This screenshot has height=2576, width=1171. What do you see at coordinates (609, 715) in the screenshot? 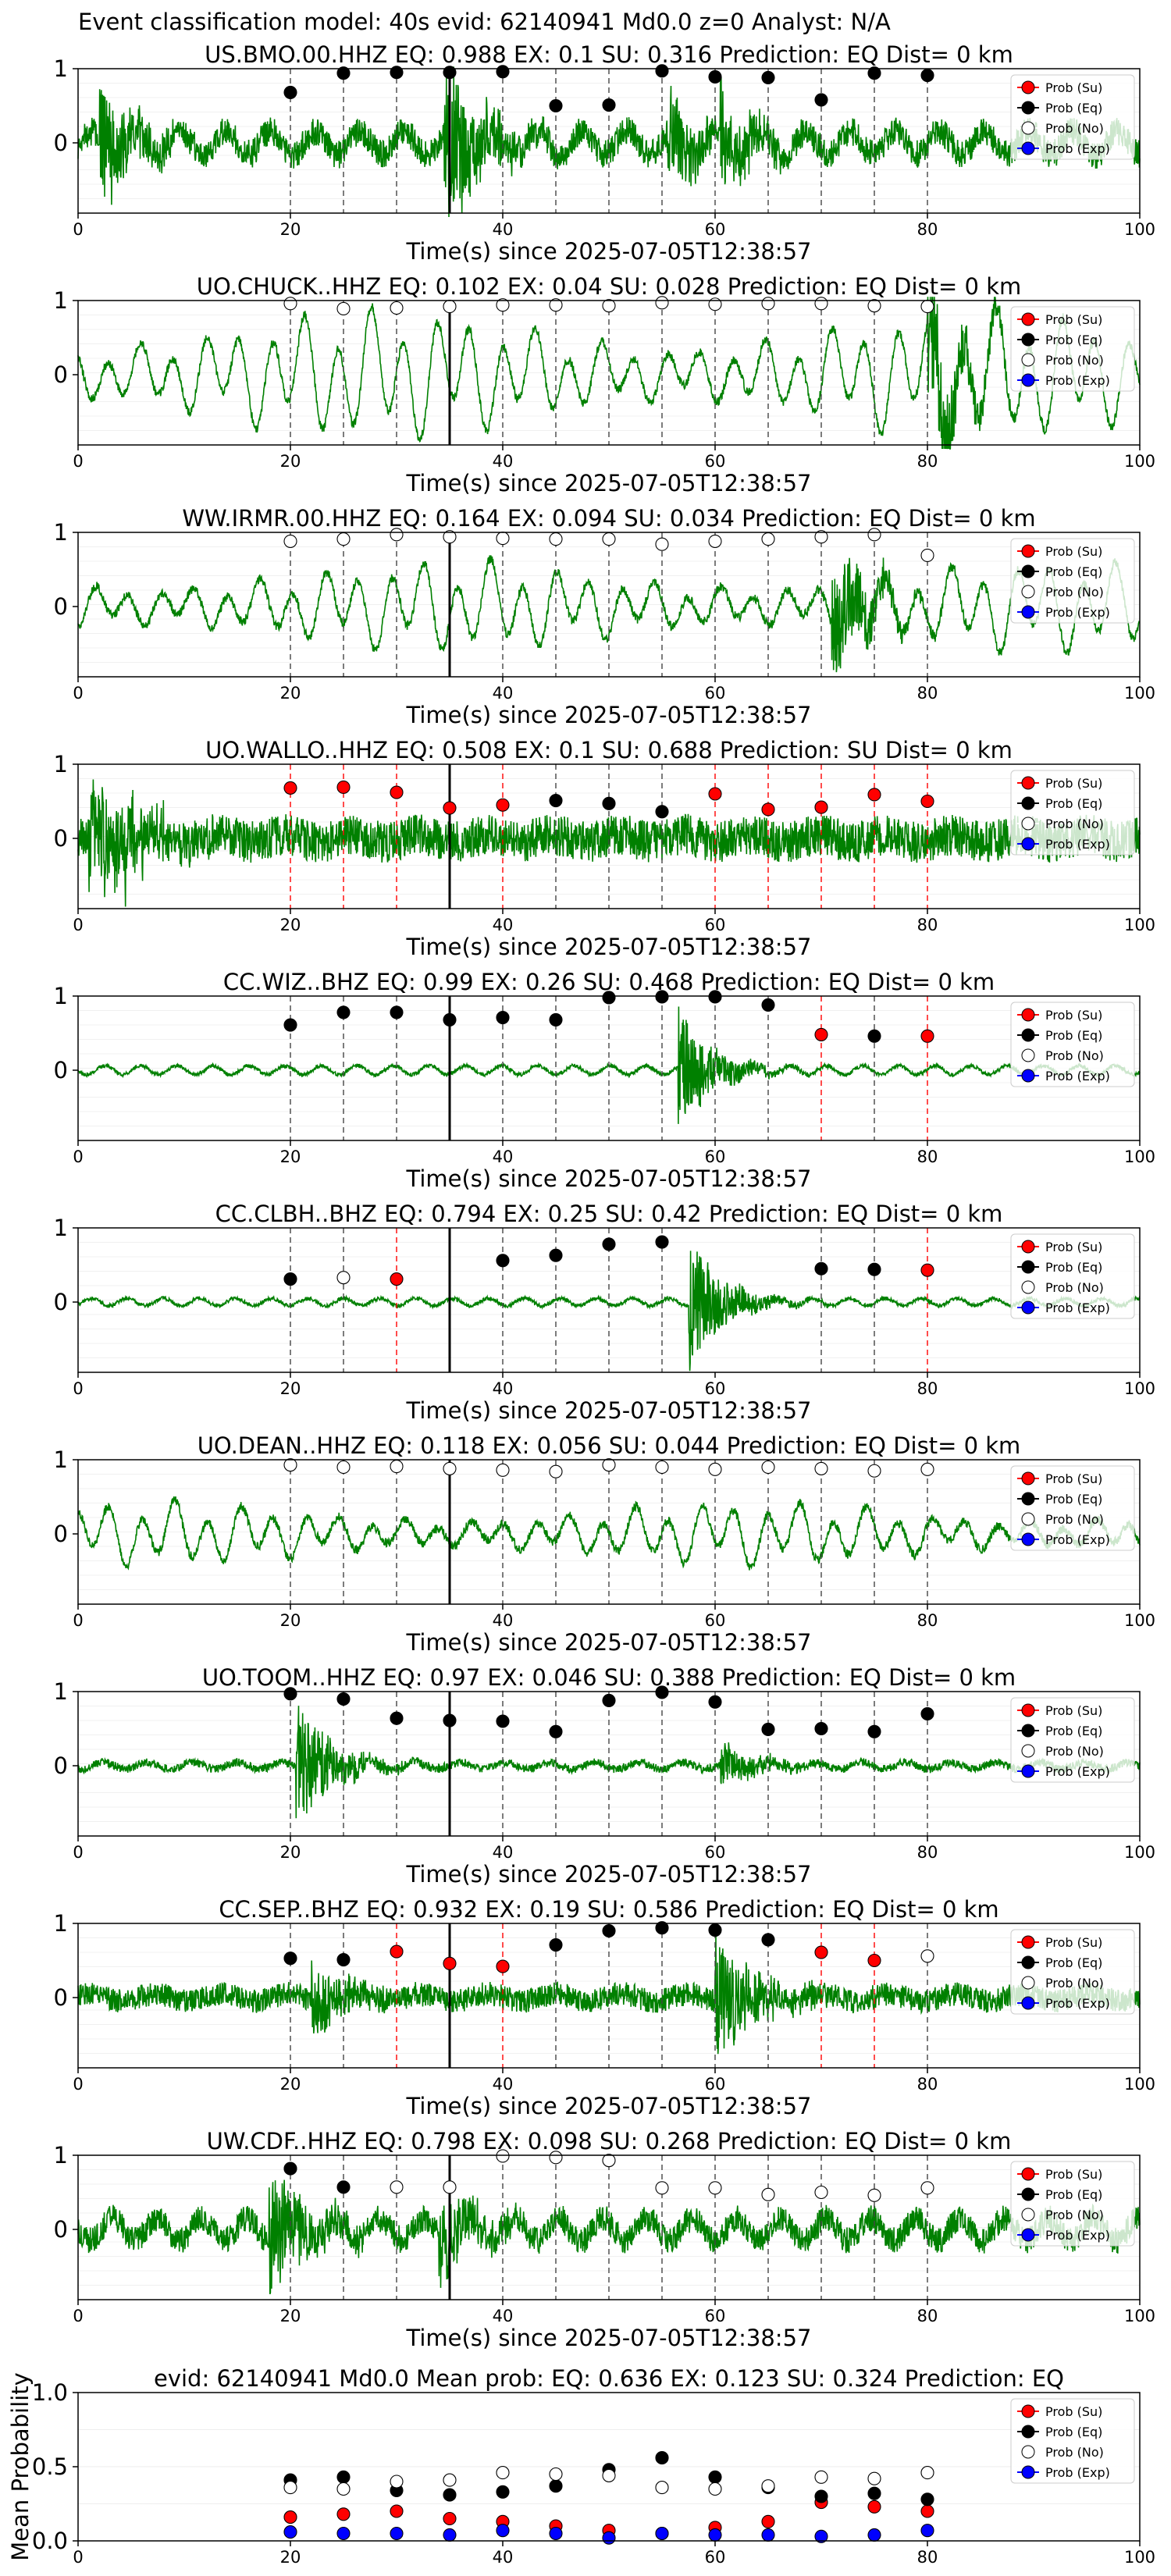
I see `x-axis-label: Time(s) since 2025-07-05T12:38:57` at bounding box center [609, 715].